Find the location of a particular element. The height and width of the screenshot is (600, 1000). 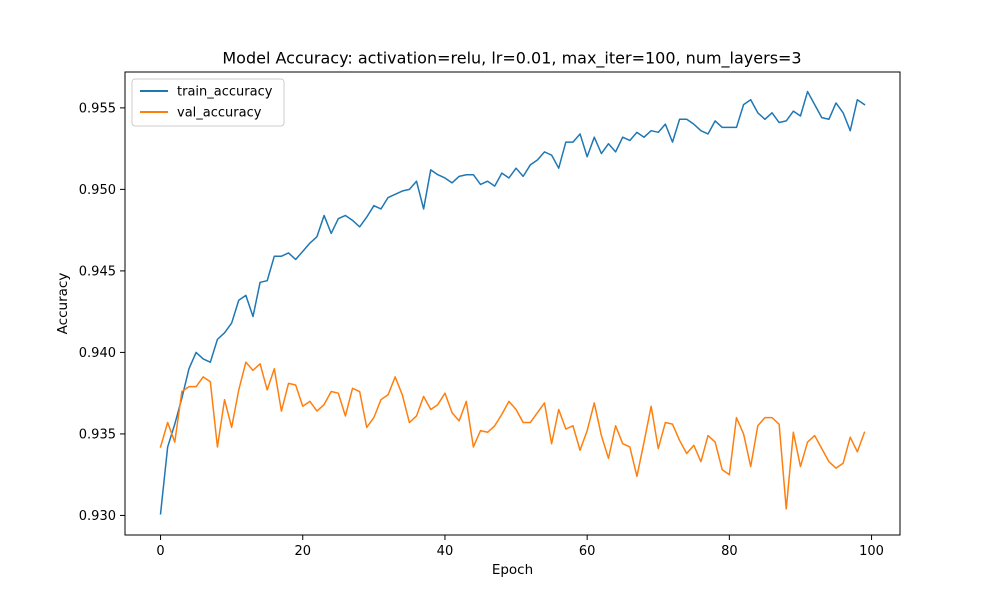

y-tick-label: 0.935 is located at coordinates (97, 434).